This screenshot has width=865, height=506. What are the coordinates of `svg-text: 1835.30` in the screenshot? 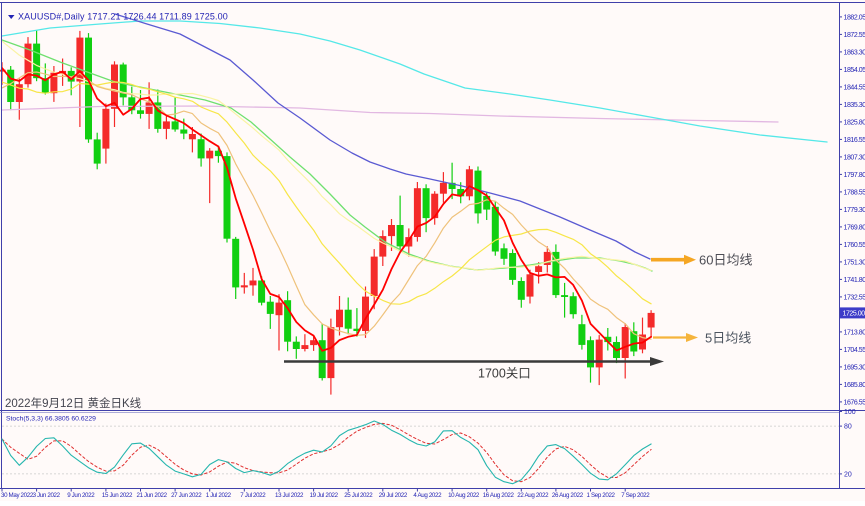 It's located at (854, 105).